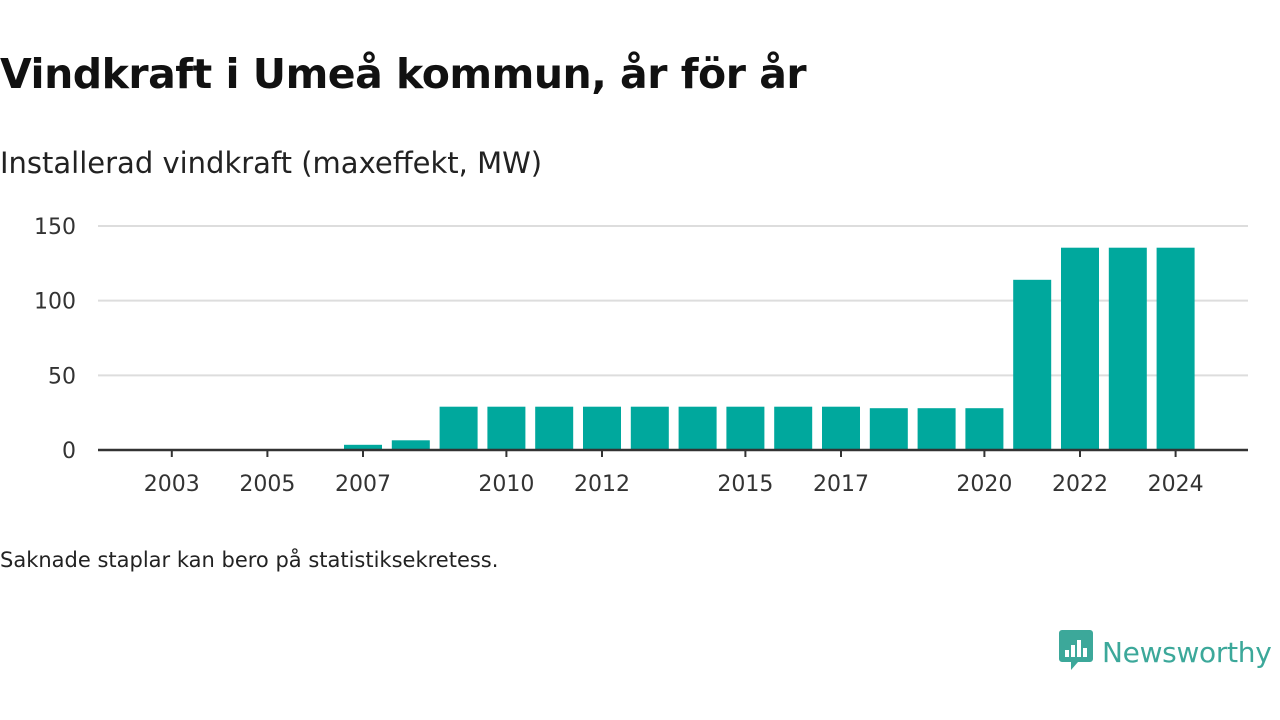 This screenshot has width=1280, height=720. What do you see at coordinates (673, 472) in the screenshot?
I see `x-axis: 2003 2005 2007 2010 2012 2015 2017 2020 2022 2024` at bounding box center [673, 472].